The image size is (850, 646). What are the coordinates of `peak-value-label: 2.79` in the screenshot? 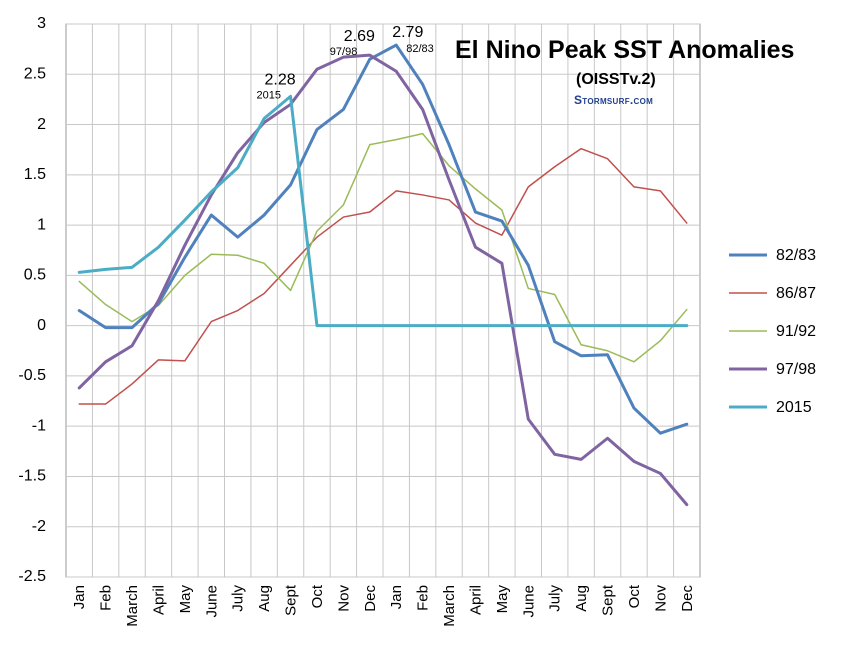 It's located at (407, 32).